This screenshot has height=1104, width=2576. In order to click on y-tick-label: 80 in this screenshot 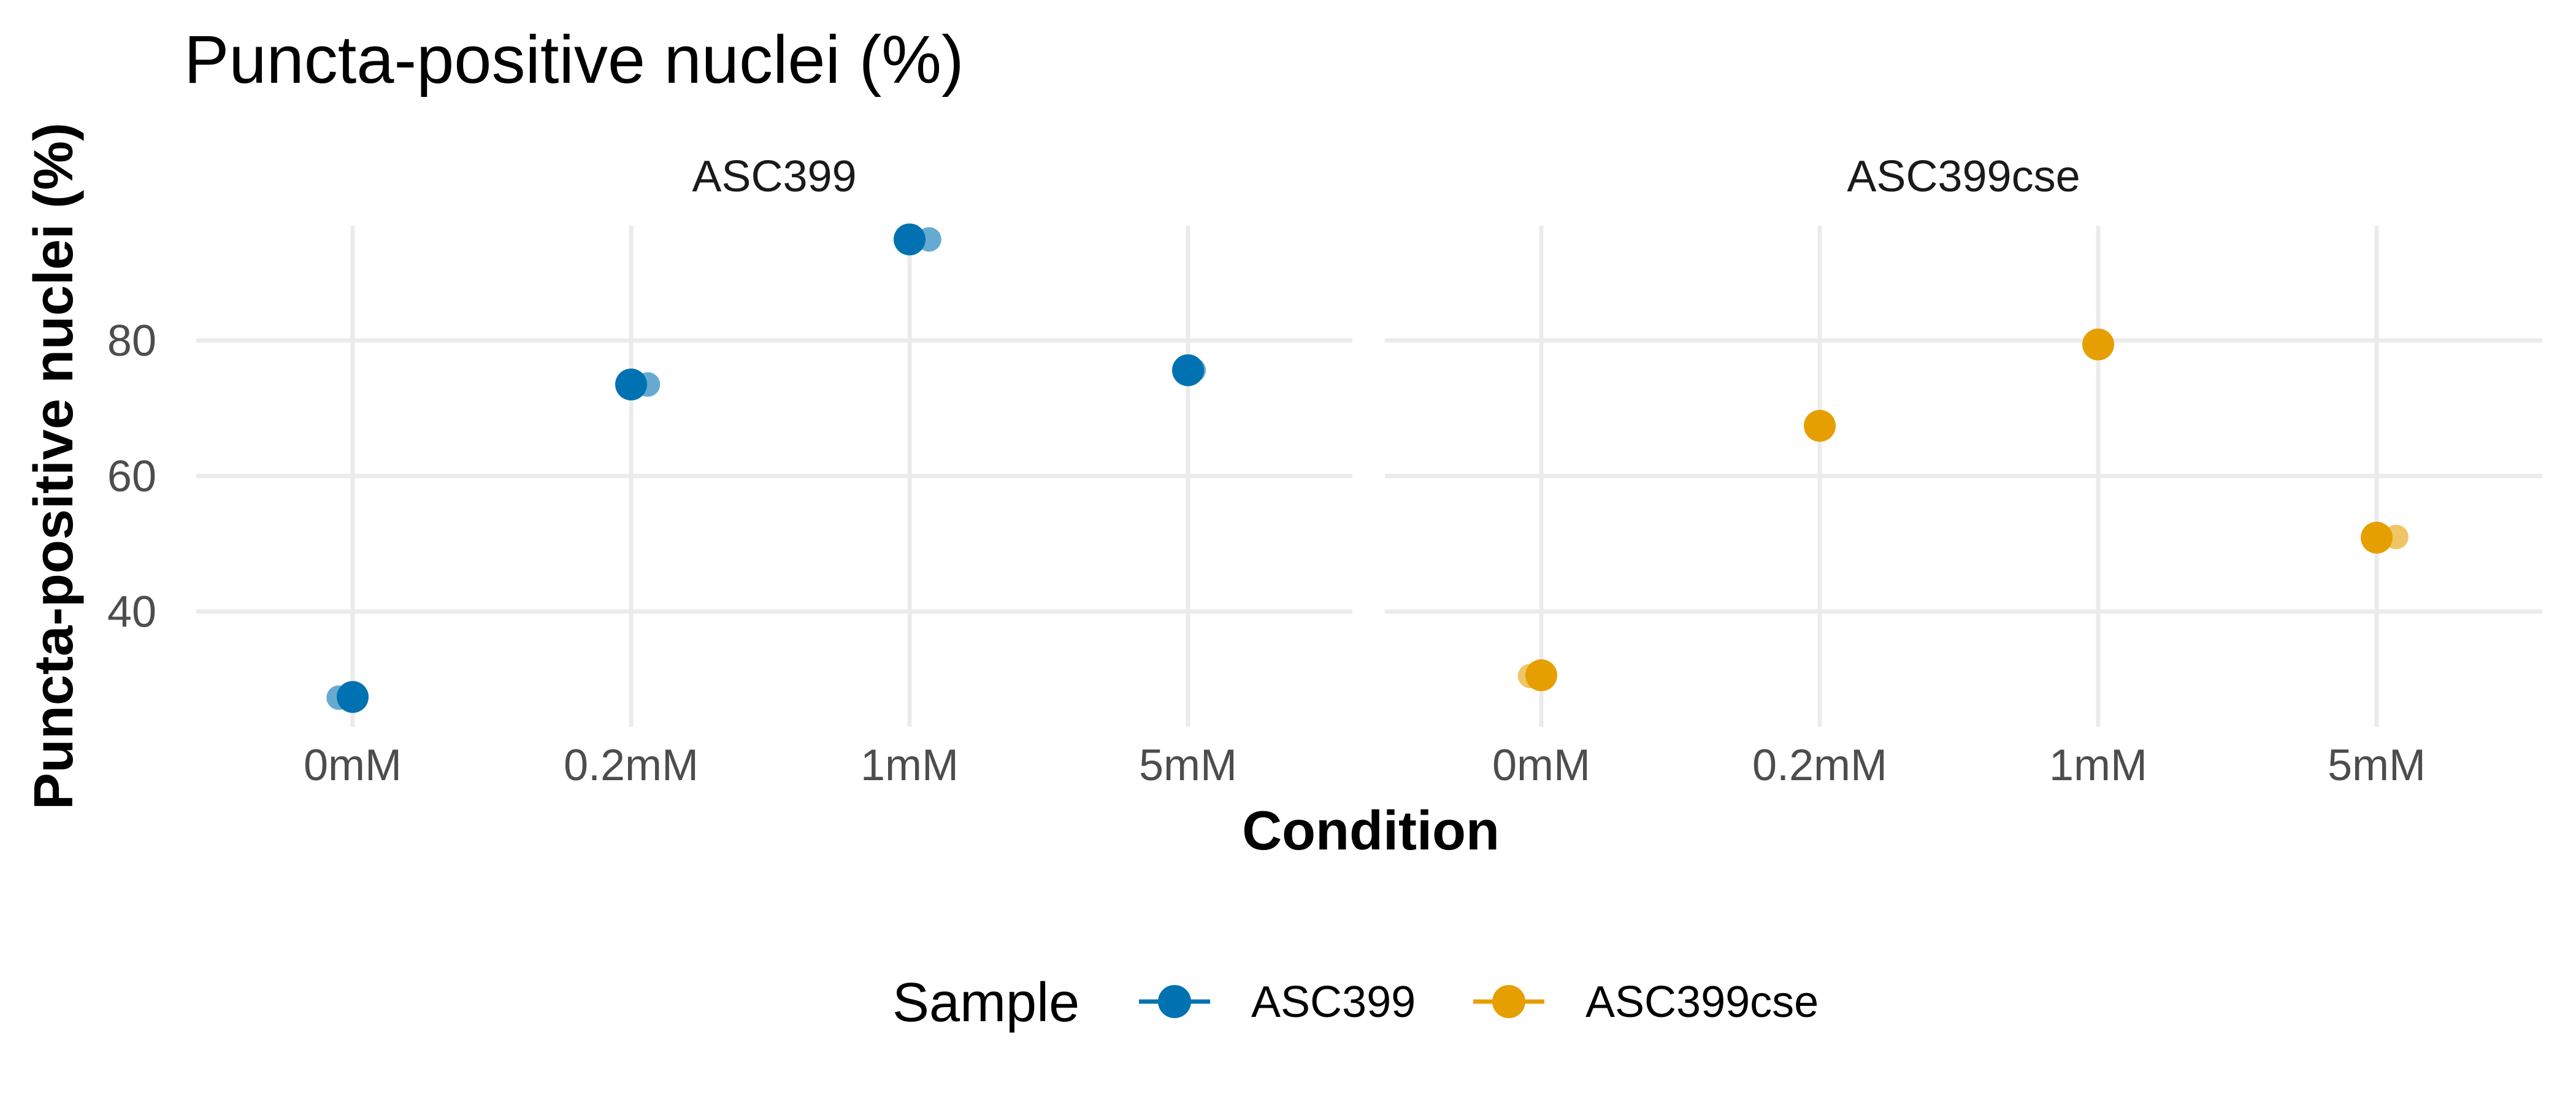, I will do `click(131, 341)`.